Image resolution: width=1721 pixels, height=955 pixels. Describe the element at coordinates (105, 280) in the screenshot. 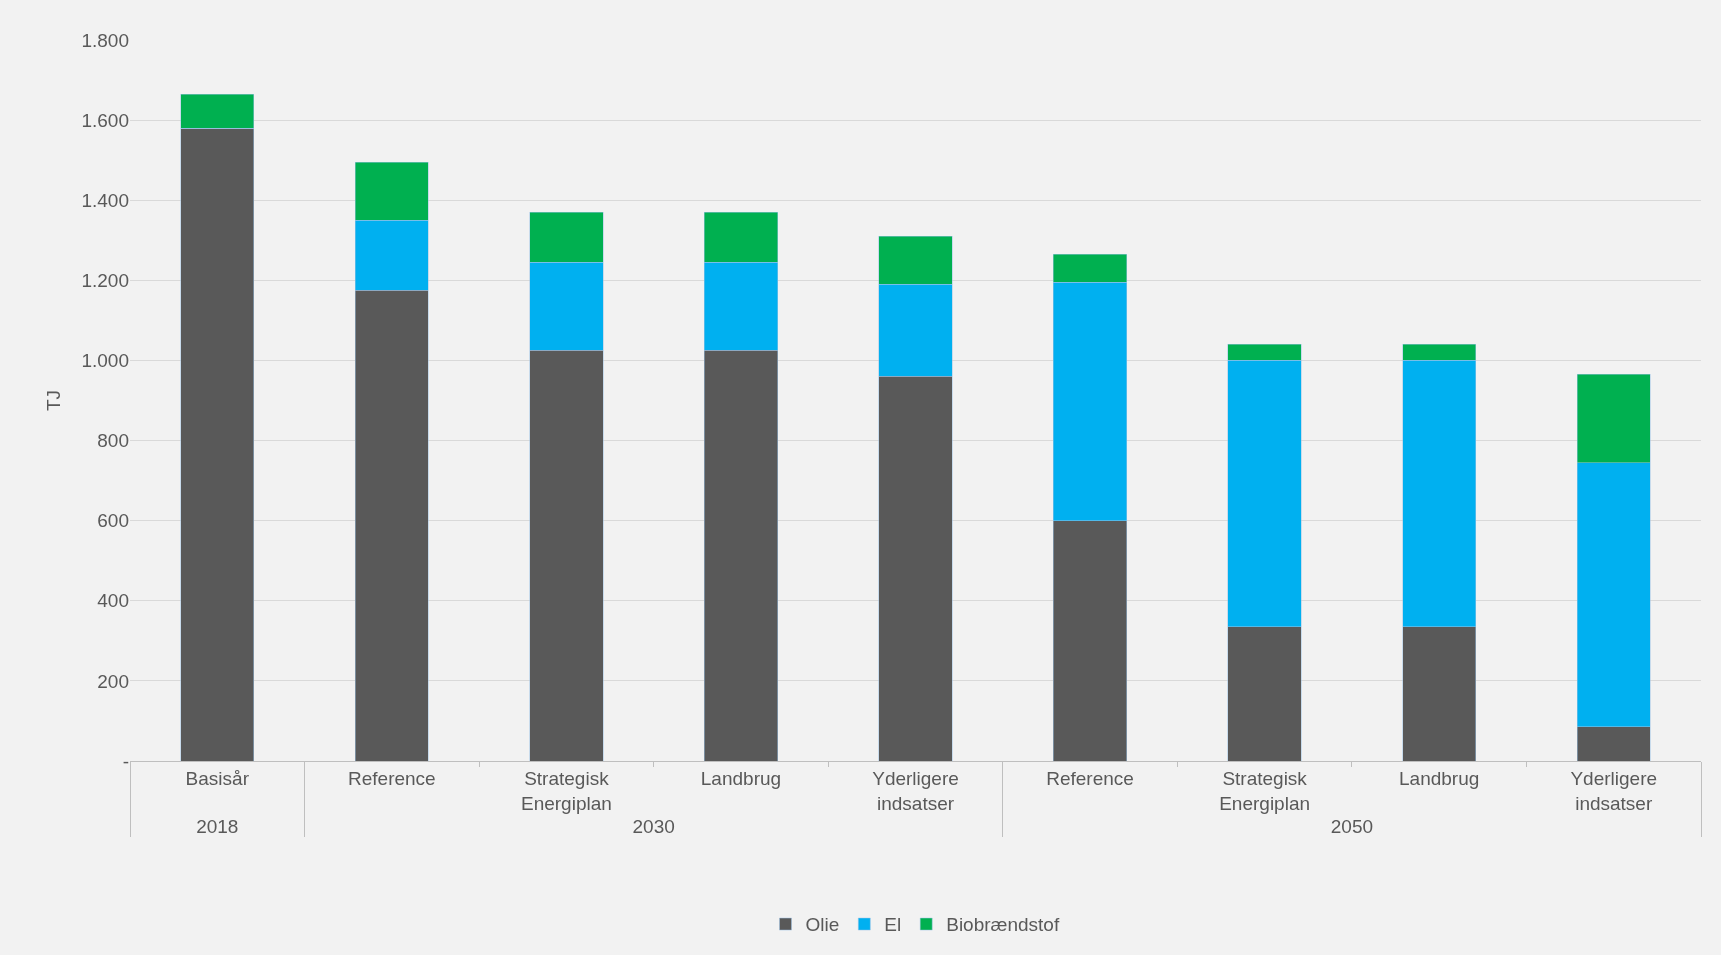

I see `y-tick-label: 1.200` at that location.